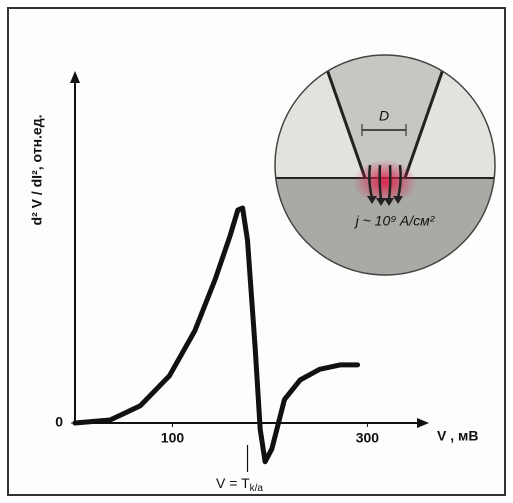 This screenshot has height=503, width=513. I want to click on x-tick-label: 300, so click(368, 438).